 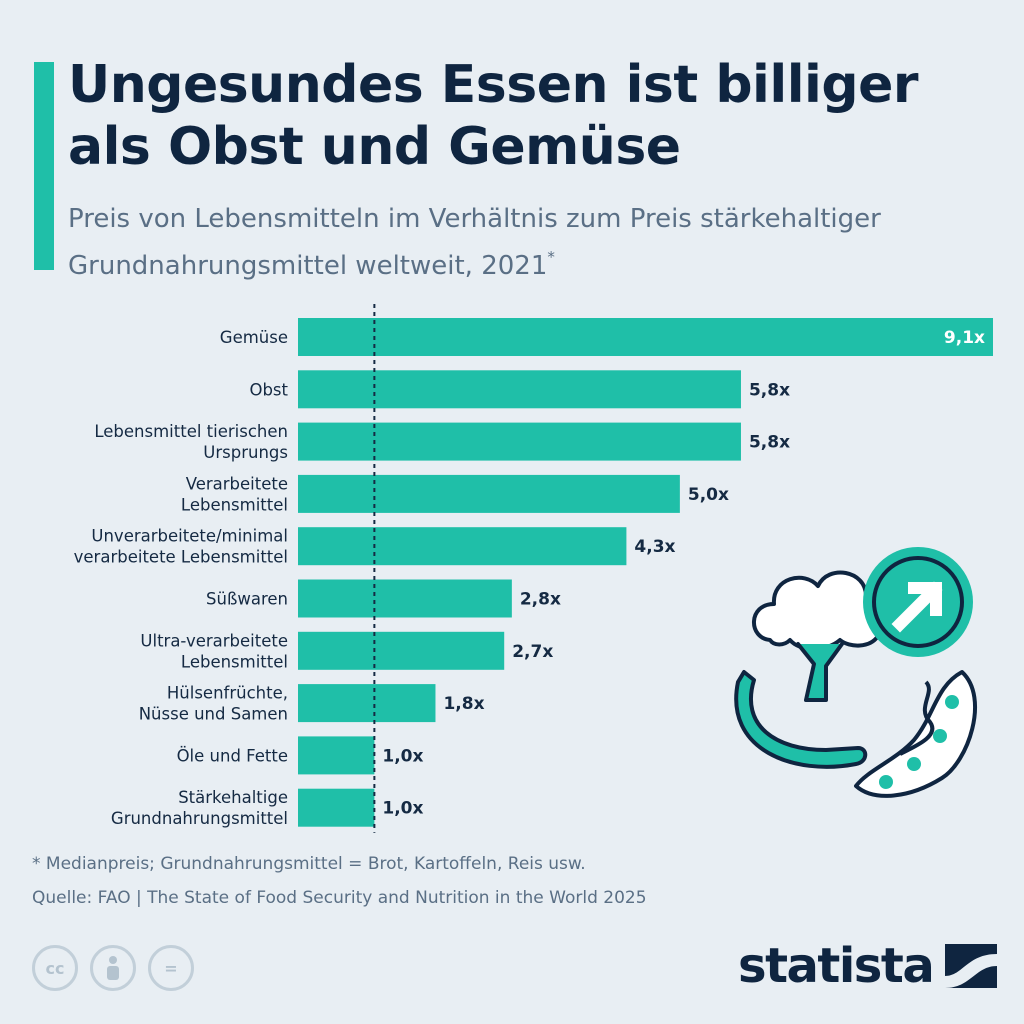 I want to click on category-label: Ultra-verarbeitete, so click(x=214, y=640).